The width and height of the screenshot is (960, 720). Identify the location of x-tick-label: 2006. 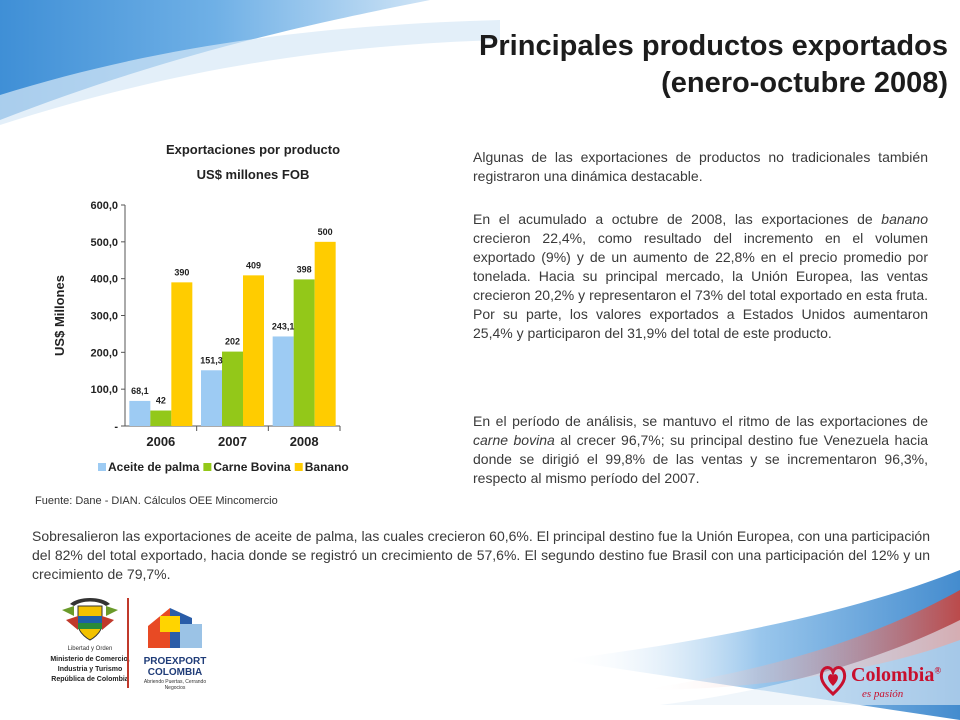
(160, 441).